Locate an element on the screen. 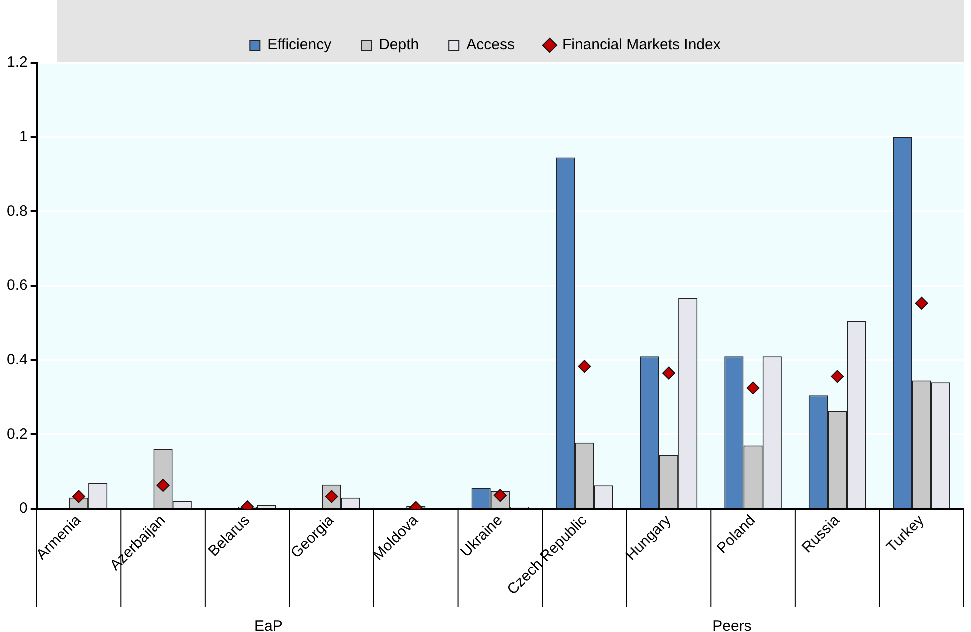 This screenshot has width=971, height=632. legend-label: Financial Markets Index is located at coordinates (642, 45).